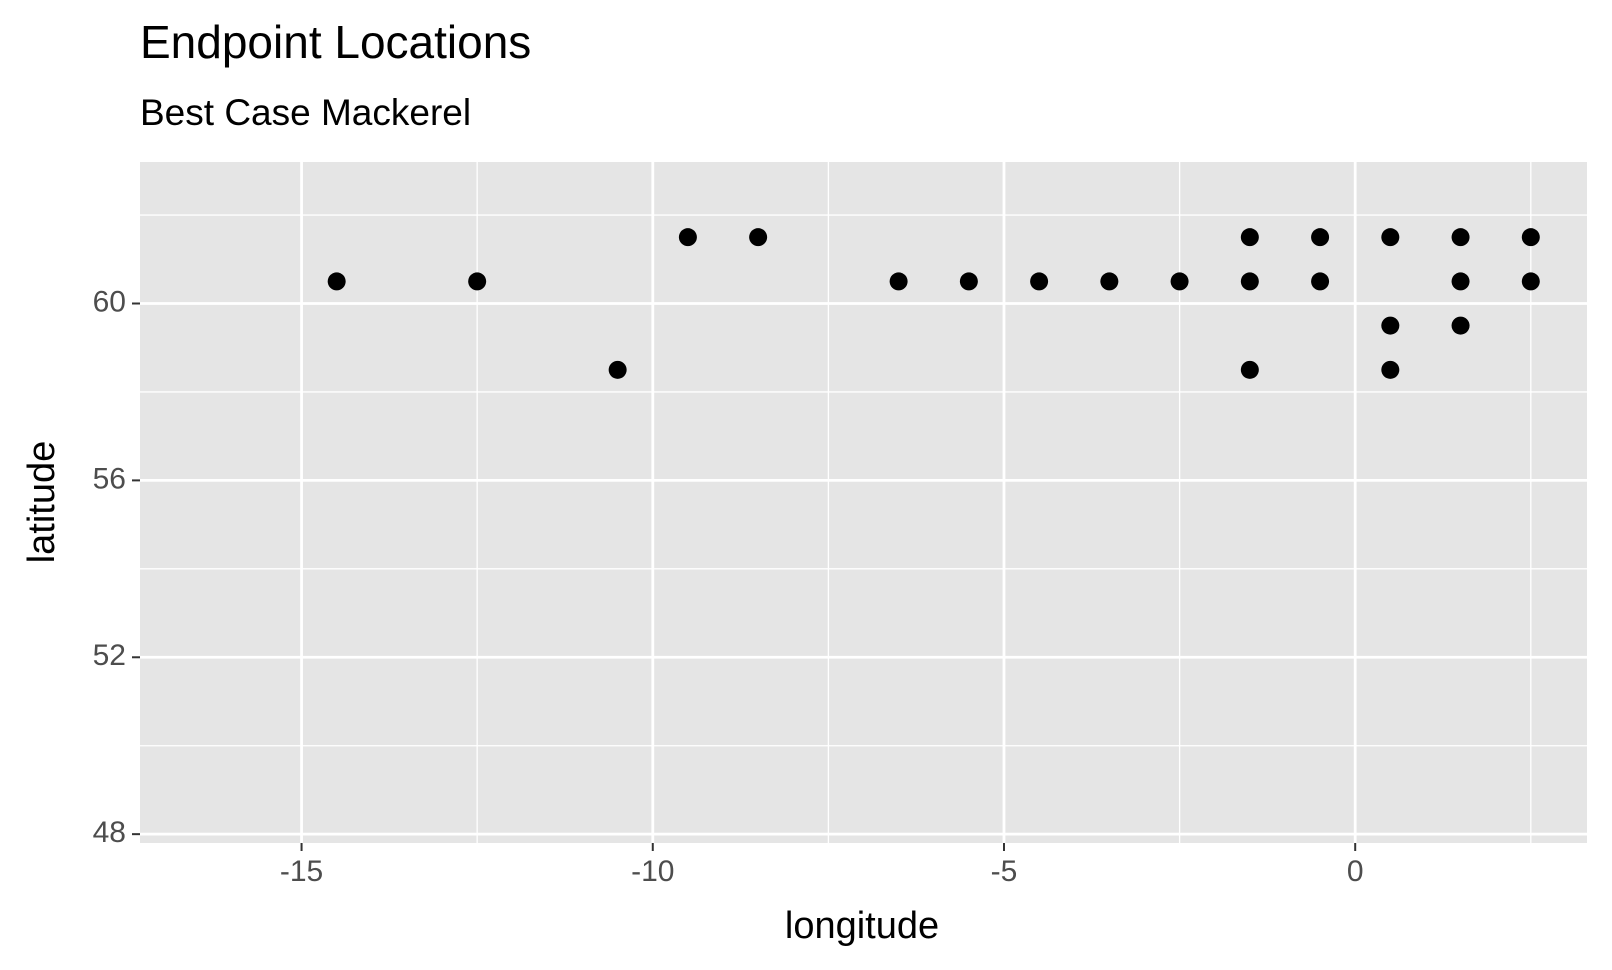 Image resolution: width=1612 pixels, height=970 pixels. I want to click on y-axis-title: latitude, so click(42, 502).